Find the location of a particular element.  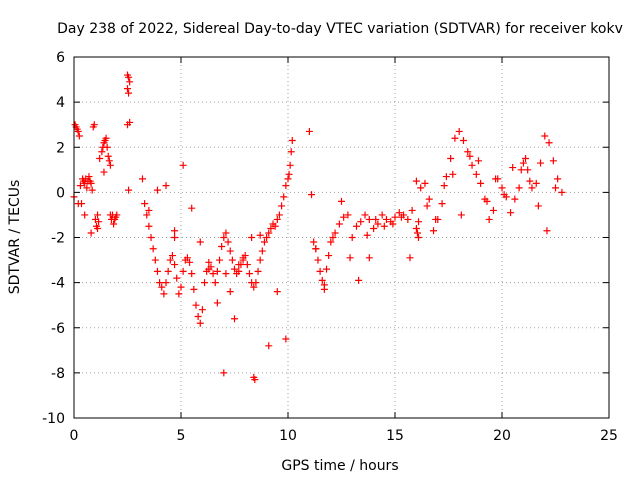

x-tick-label: 10 is located at coordinates (288, 436).